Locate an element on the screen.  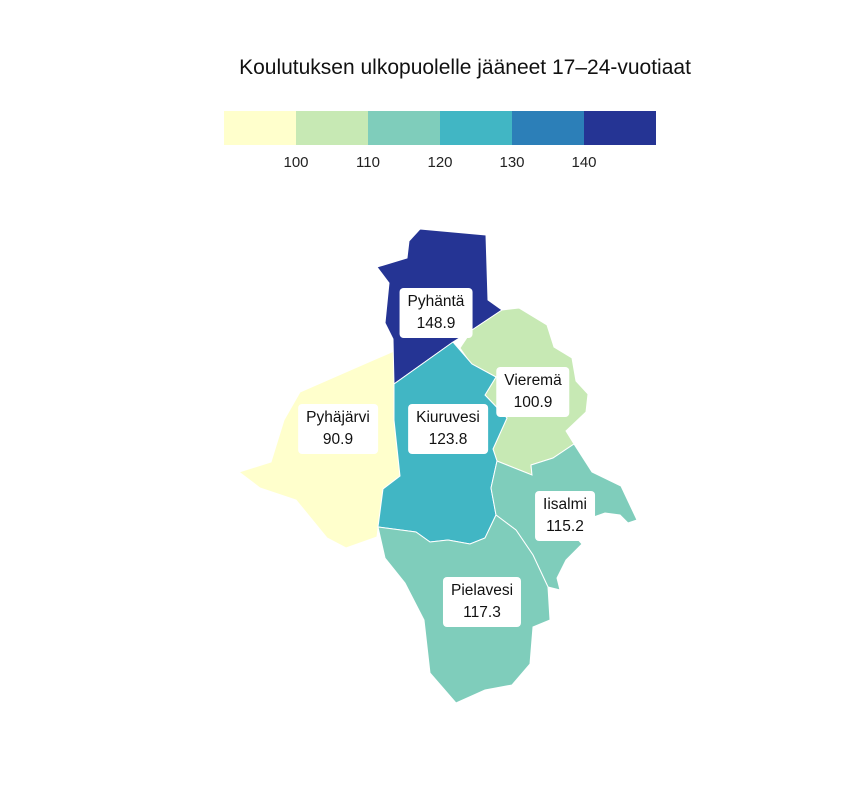
municipality-value: 115.2 is located at coordinates (565, 526).